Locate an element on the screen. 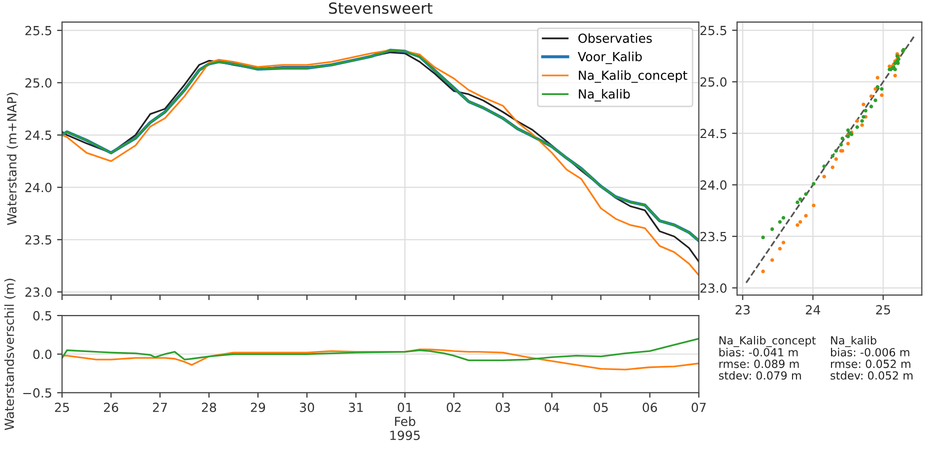 This screenshot has width=933, height=454. x-tick-label: 02 is located at coordinates (453, 407).